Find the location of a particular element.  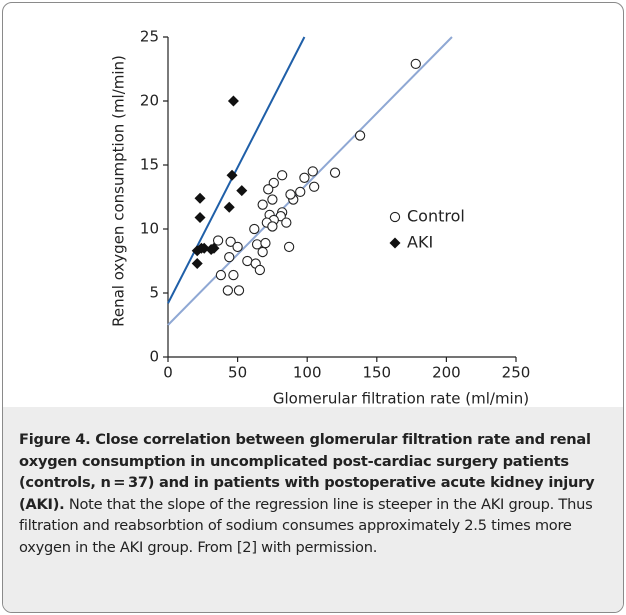

x-tick-label: 150 is located at coordinates (376, 373).